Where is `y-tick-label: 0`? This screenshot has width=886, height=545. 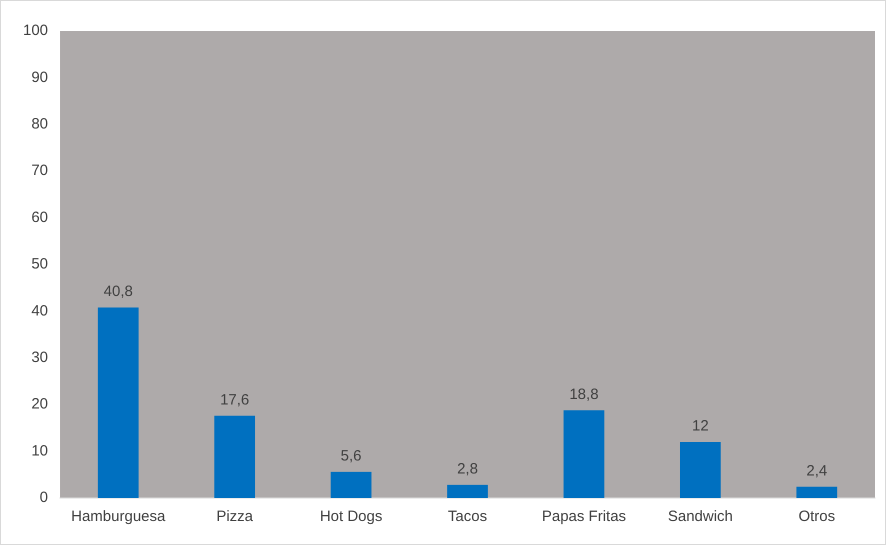
y-tick-label: 0 is located at coordinates (44, 497).